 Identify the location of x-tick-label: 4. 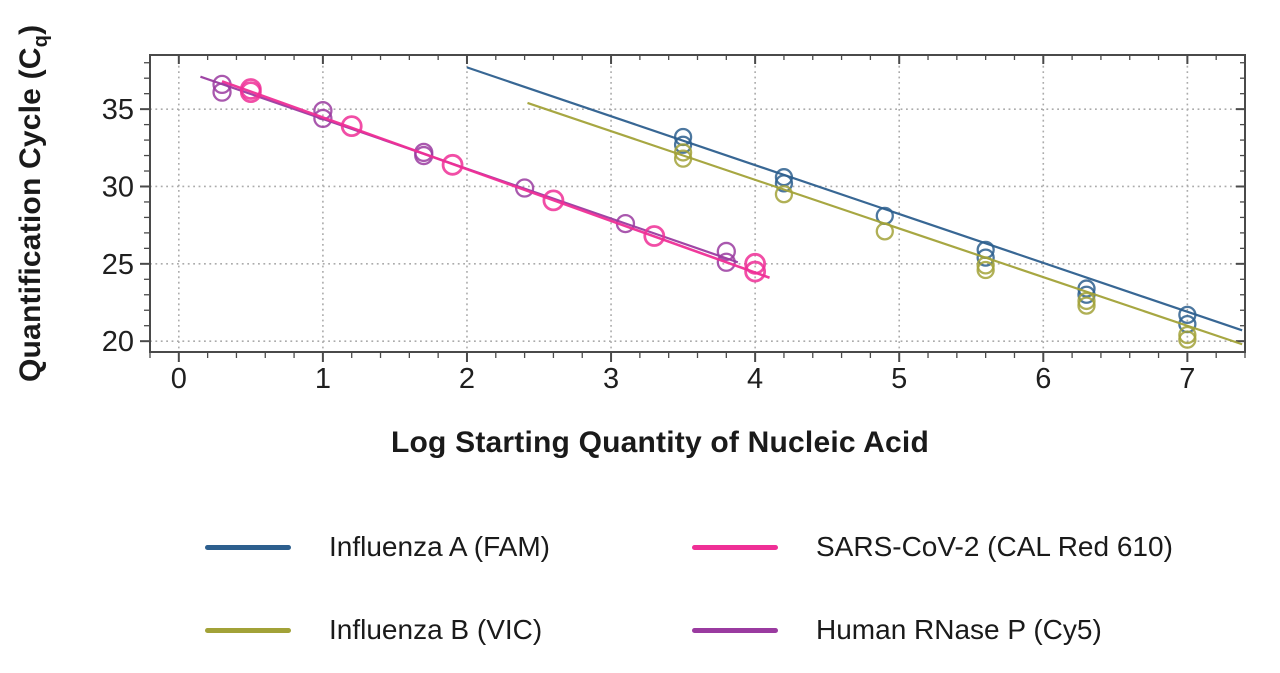
(755, 379).